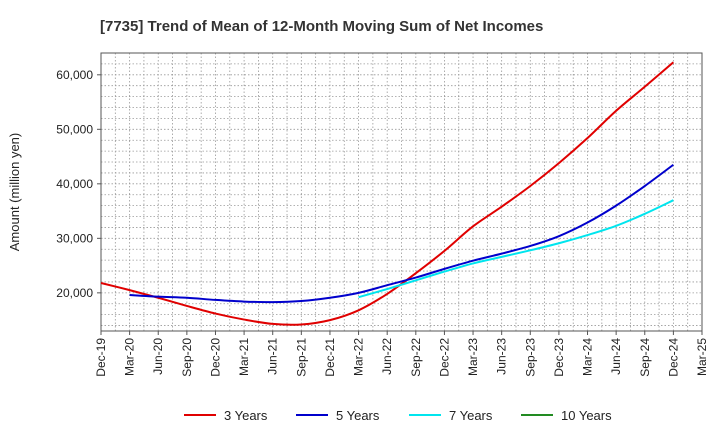 This screenshot has height=440, width=720. Describe the element at coordinates (416, 357) in the screenshot. I see `x-tick-label: Sep-22` at that location.